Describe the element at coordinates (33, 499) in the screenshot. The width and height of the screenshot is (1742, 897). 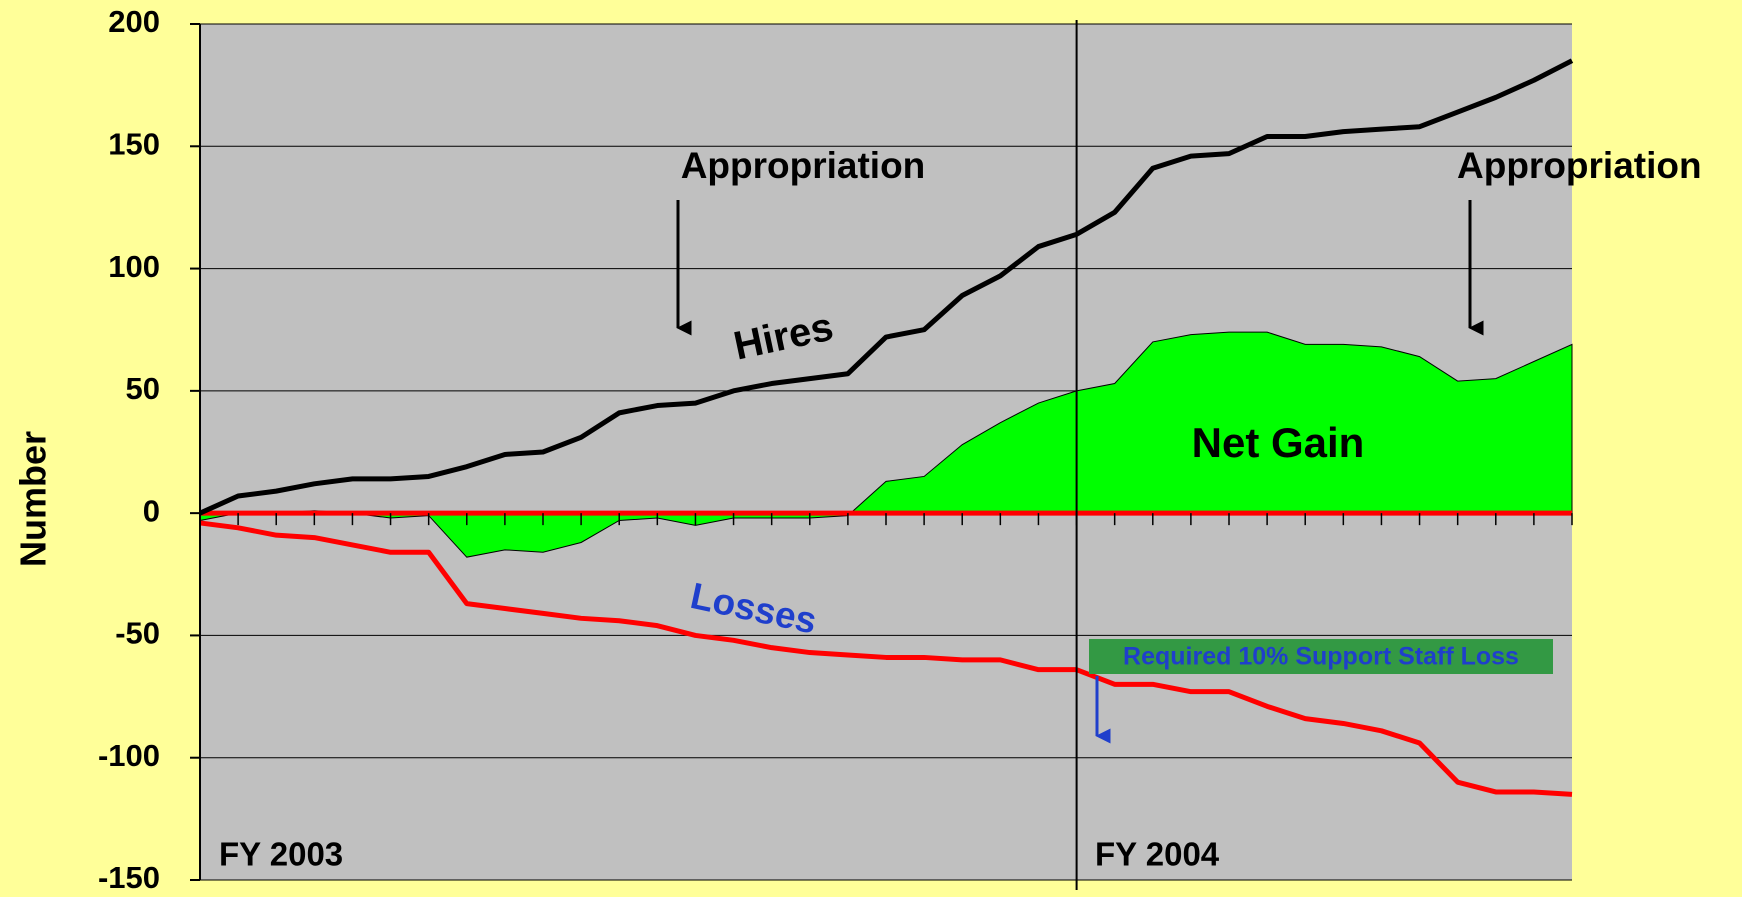
I see `y-axis-label: Number` at that location.